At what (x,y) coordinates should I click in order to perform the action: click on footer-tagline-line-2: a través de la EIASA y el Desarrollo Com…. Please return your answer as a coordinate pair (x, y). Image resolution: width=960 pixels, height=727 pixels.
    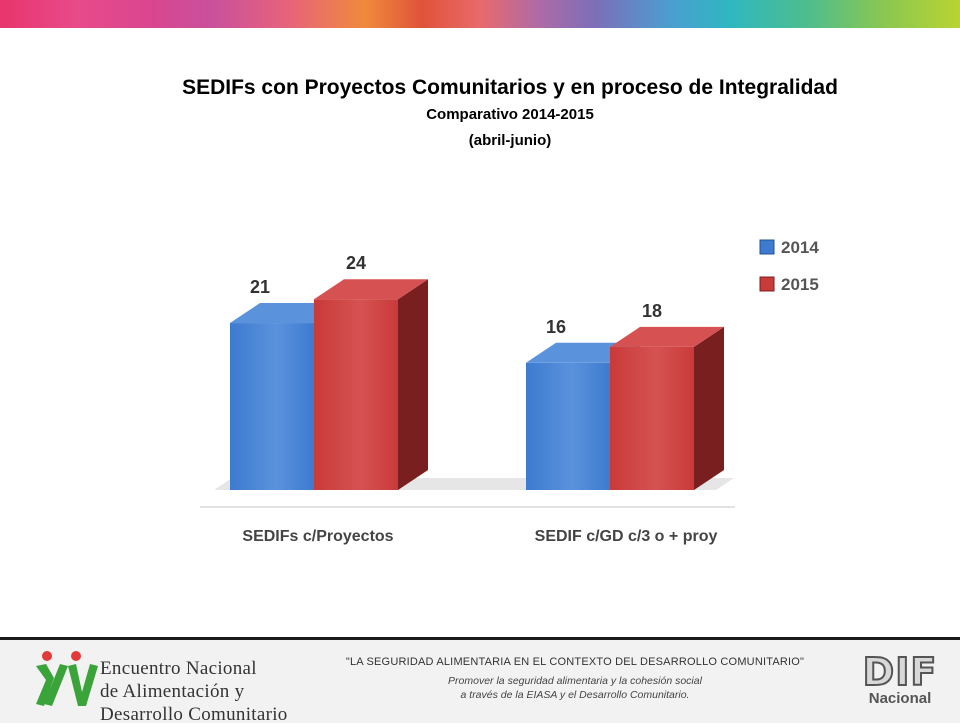
    Looking at the image, I should click on (575, 695).